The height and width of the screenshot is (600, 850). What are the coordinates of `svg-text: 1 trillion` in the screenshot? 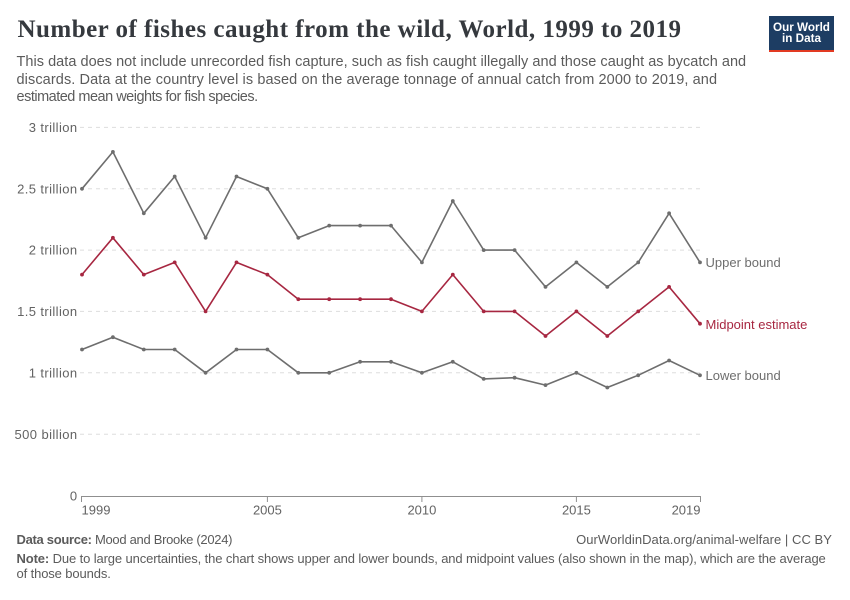 It's located at (53, 372).